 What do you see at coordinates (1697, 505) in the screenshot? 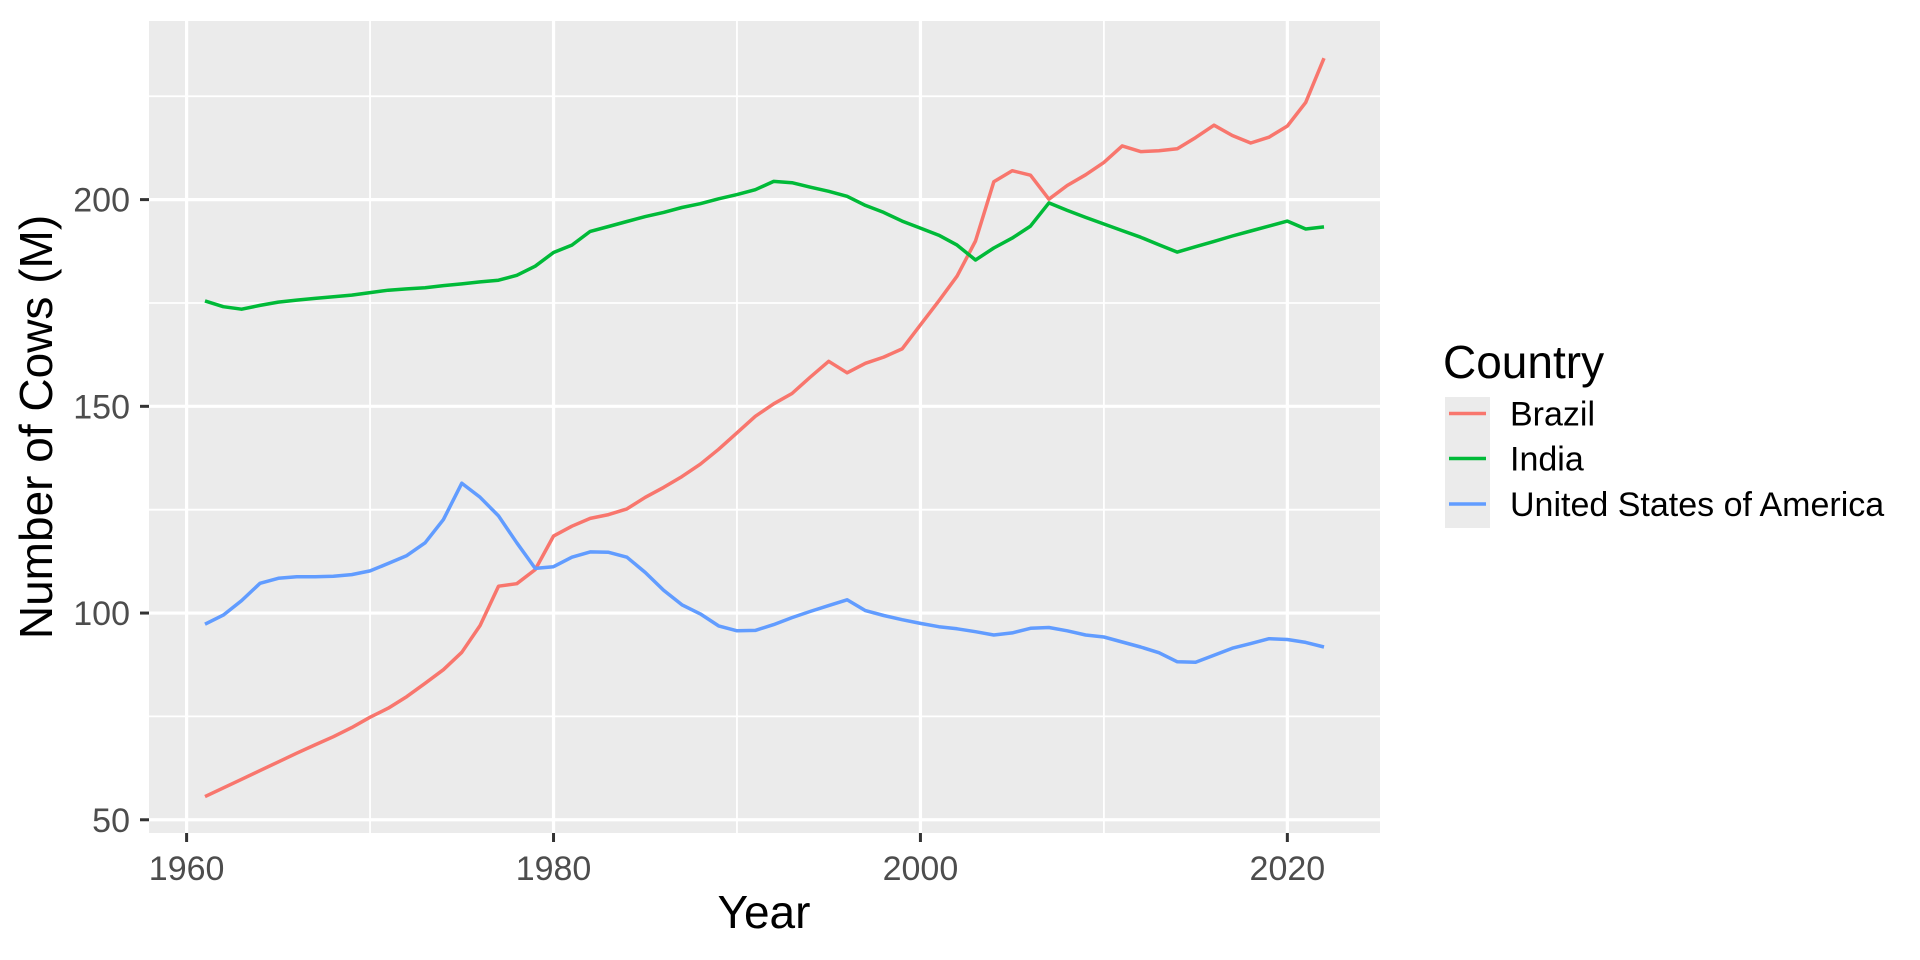
I see `legend-label-usa: United States of America` at bounding box center [1697, 505].